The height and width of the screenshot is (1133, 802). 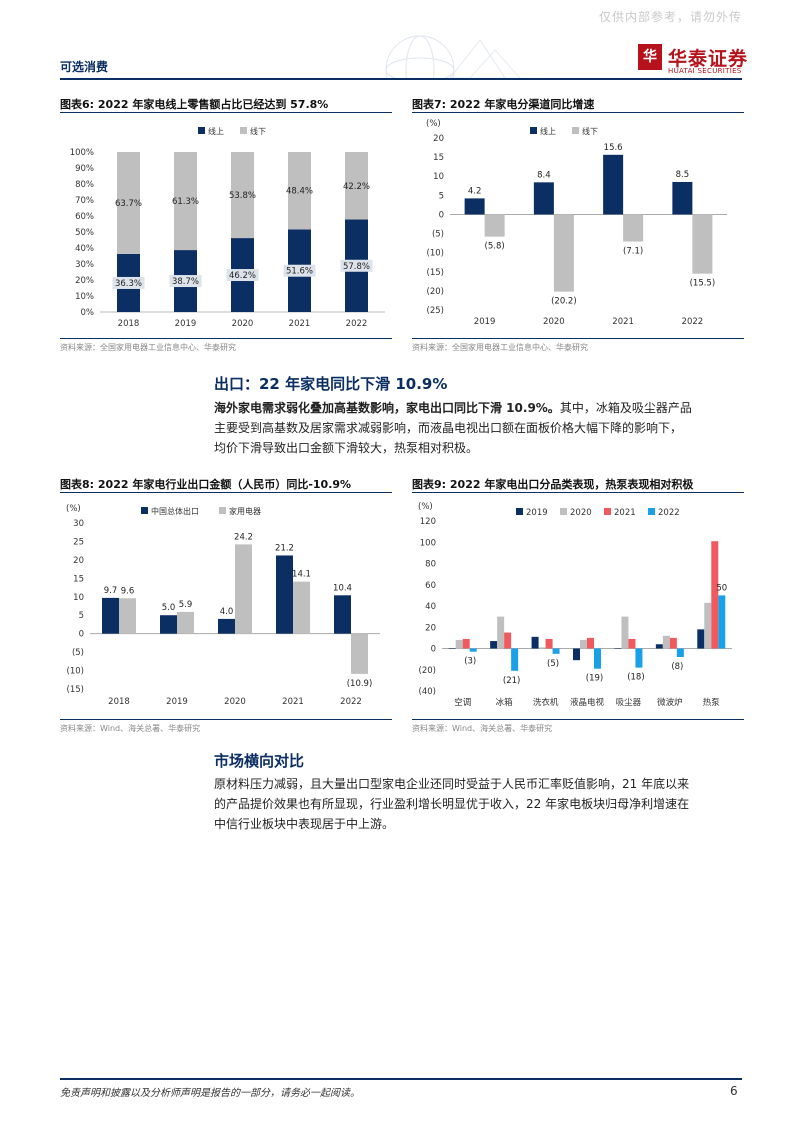 What do you see at coordinates (453, 57) in the screenshot?
I see `header-decoration-graphic` at bounding box center [453, 57].